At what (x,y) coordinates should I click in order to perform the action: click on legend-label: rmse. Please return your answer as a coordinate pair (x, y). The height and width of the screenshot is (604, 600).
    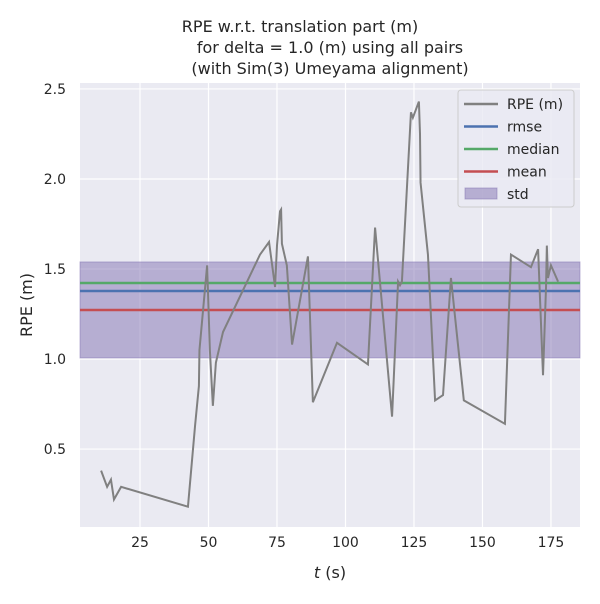
    Looking at the image, I should click on (524, 128).